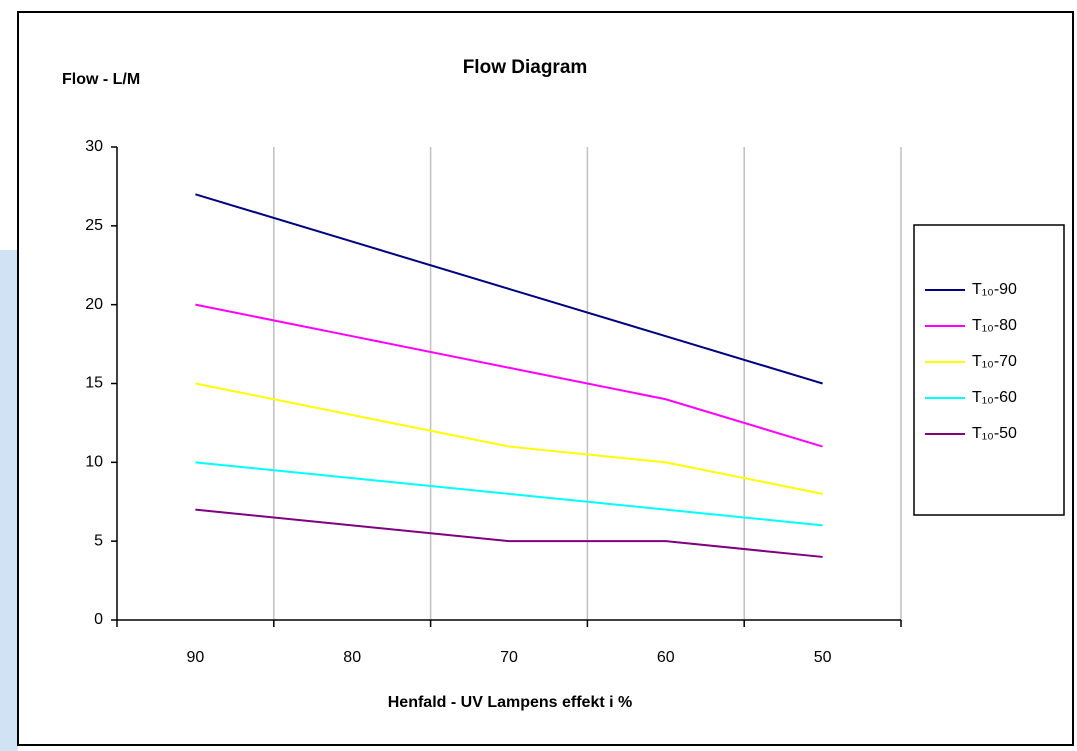 Image resolution: width=1077 pixels, height=751 pixels. Describe the element at coordinates (94, 146) in the screenshot. I see `y-tick-label: 30` at that location.